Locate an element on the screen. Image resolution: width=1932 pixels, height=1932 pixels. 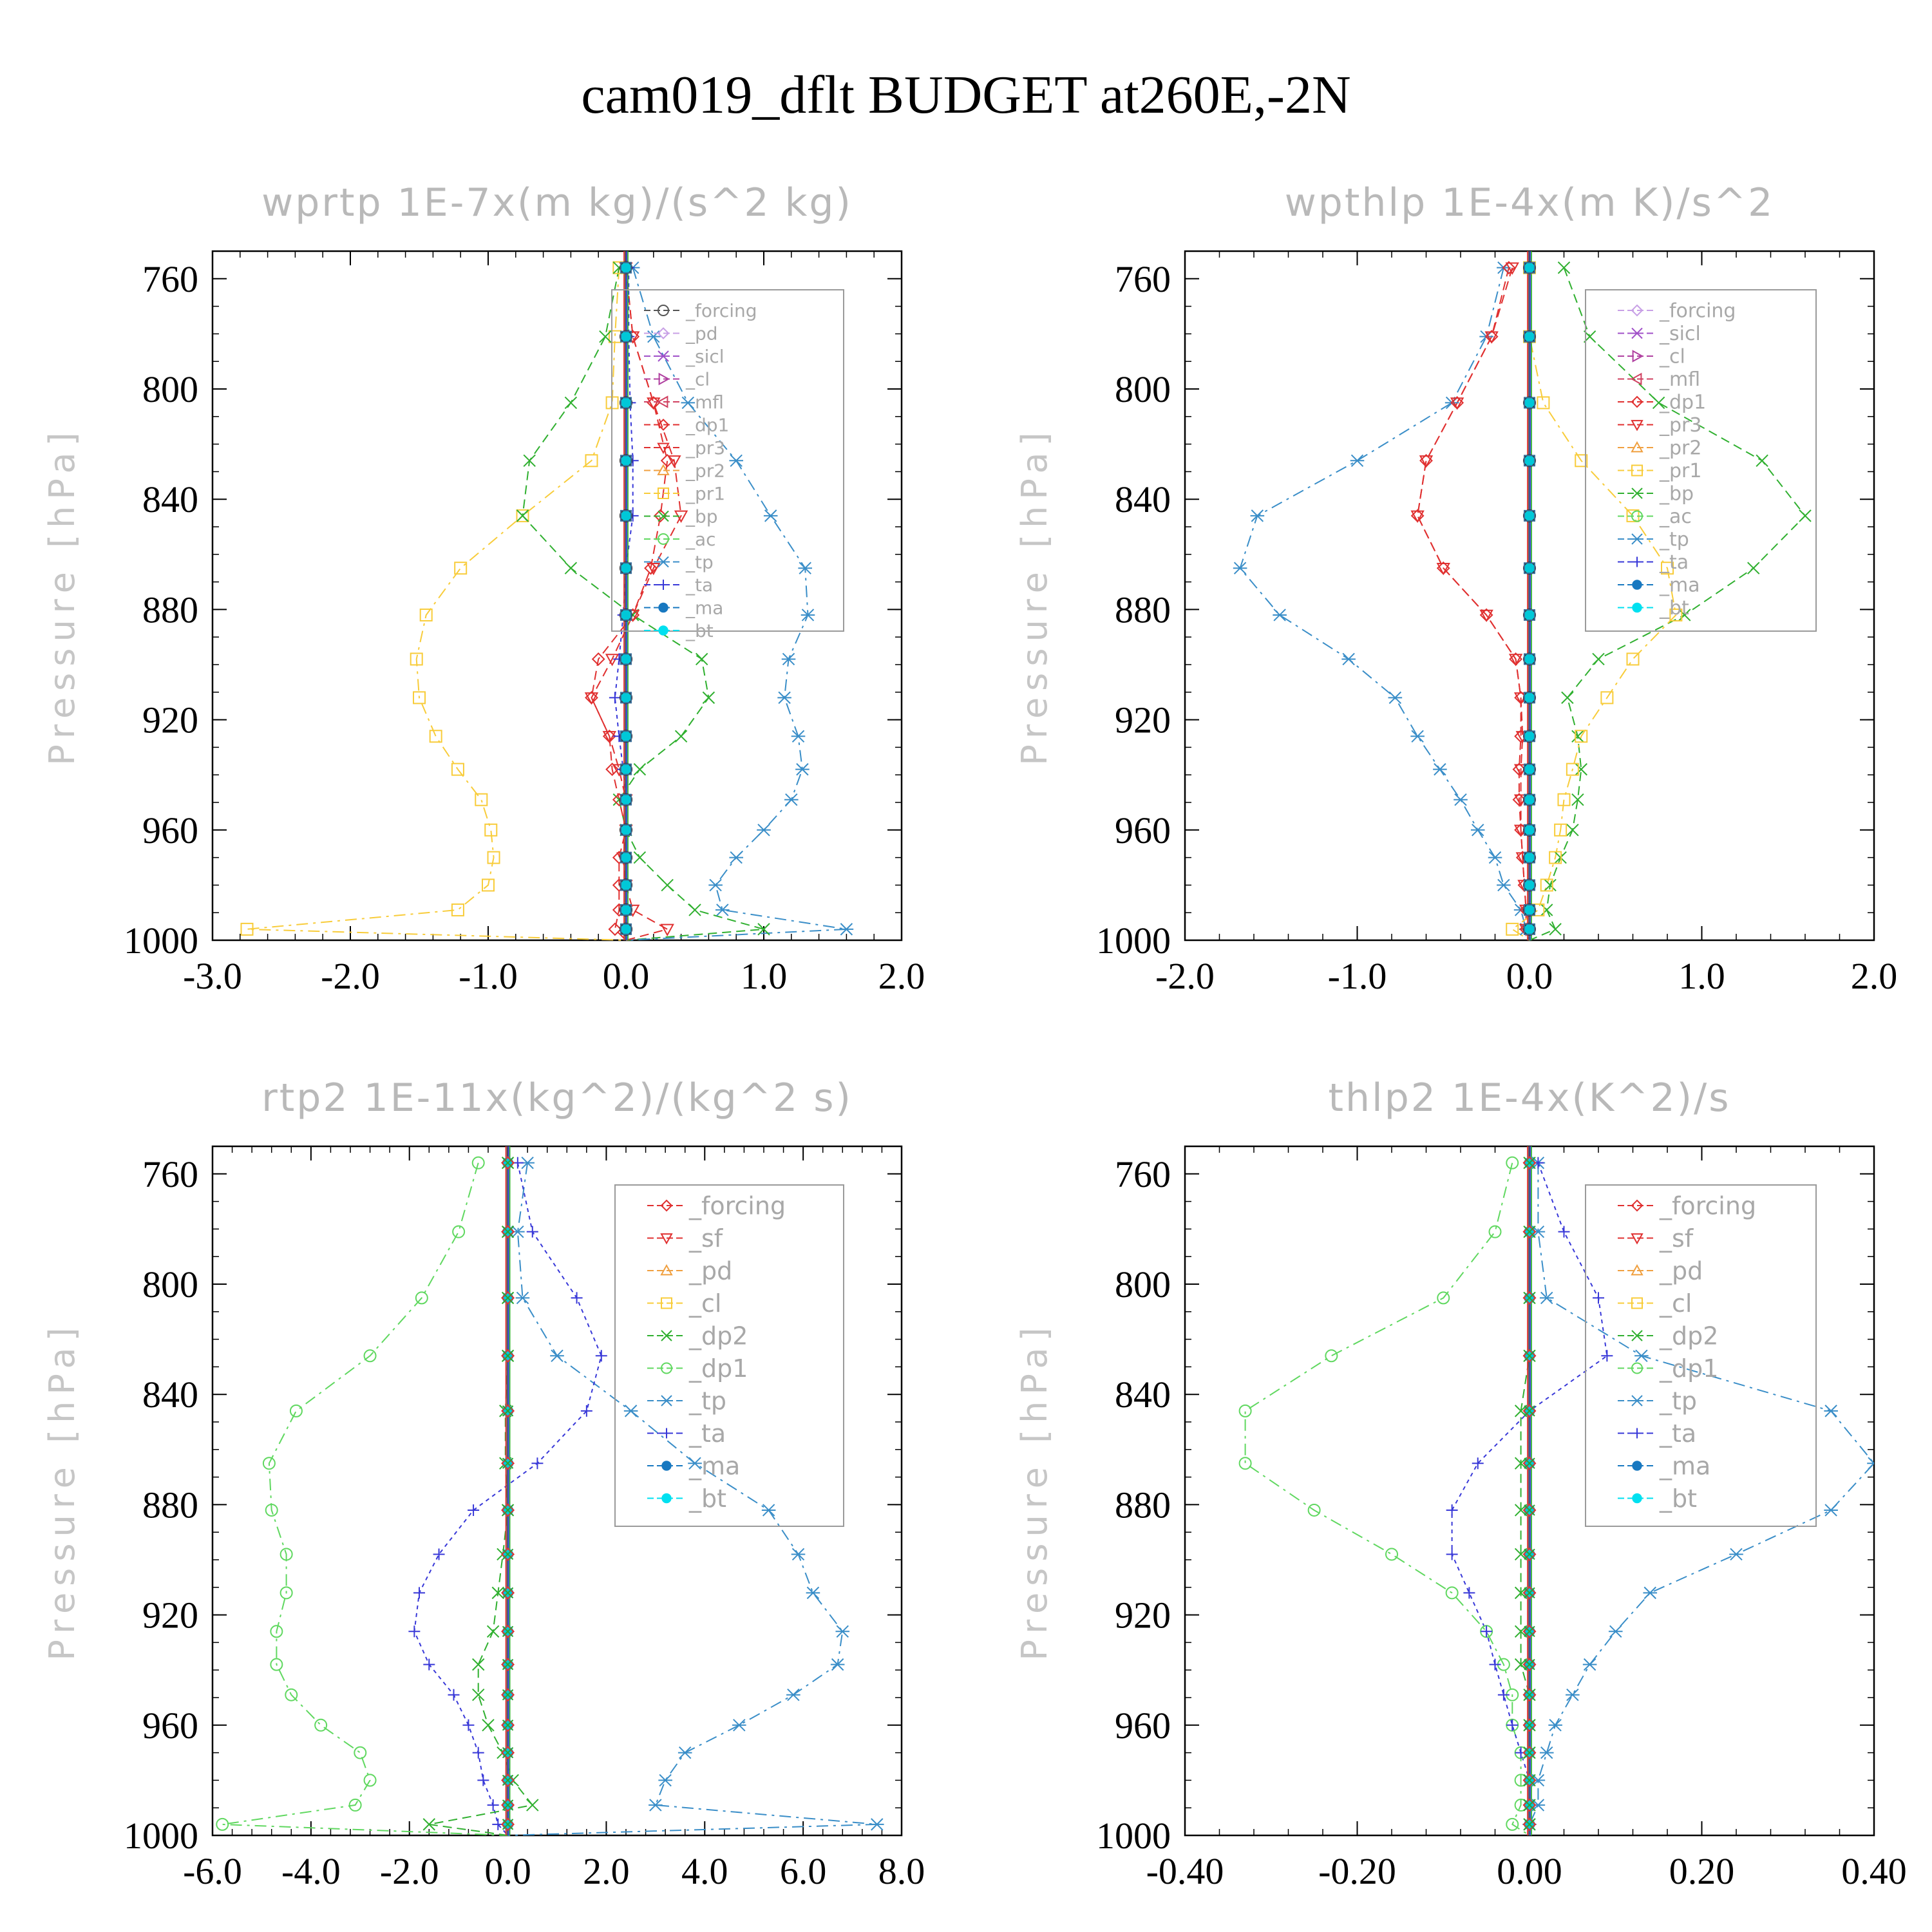
x-tick-label: 0.20 is located at coordinates (1702, 1871).